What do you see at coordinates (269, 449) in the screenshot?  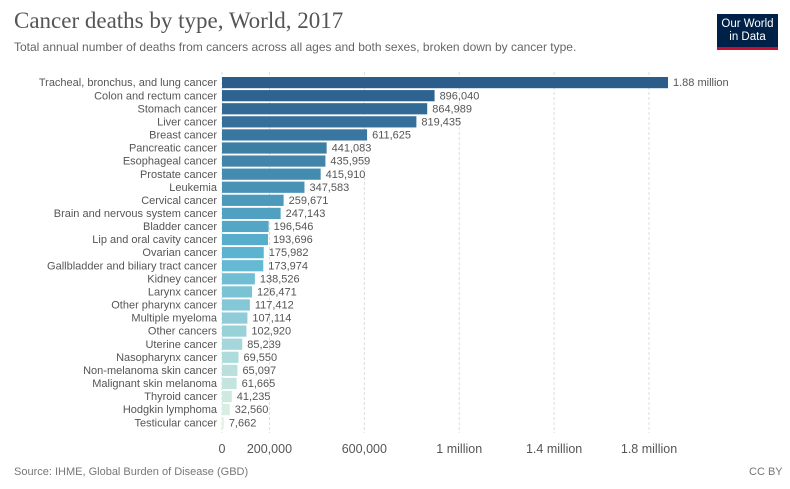 I see `x-tick-label: 200,000` at bounding box center [269, 449].